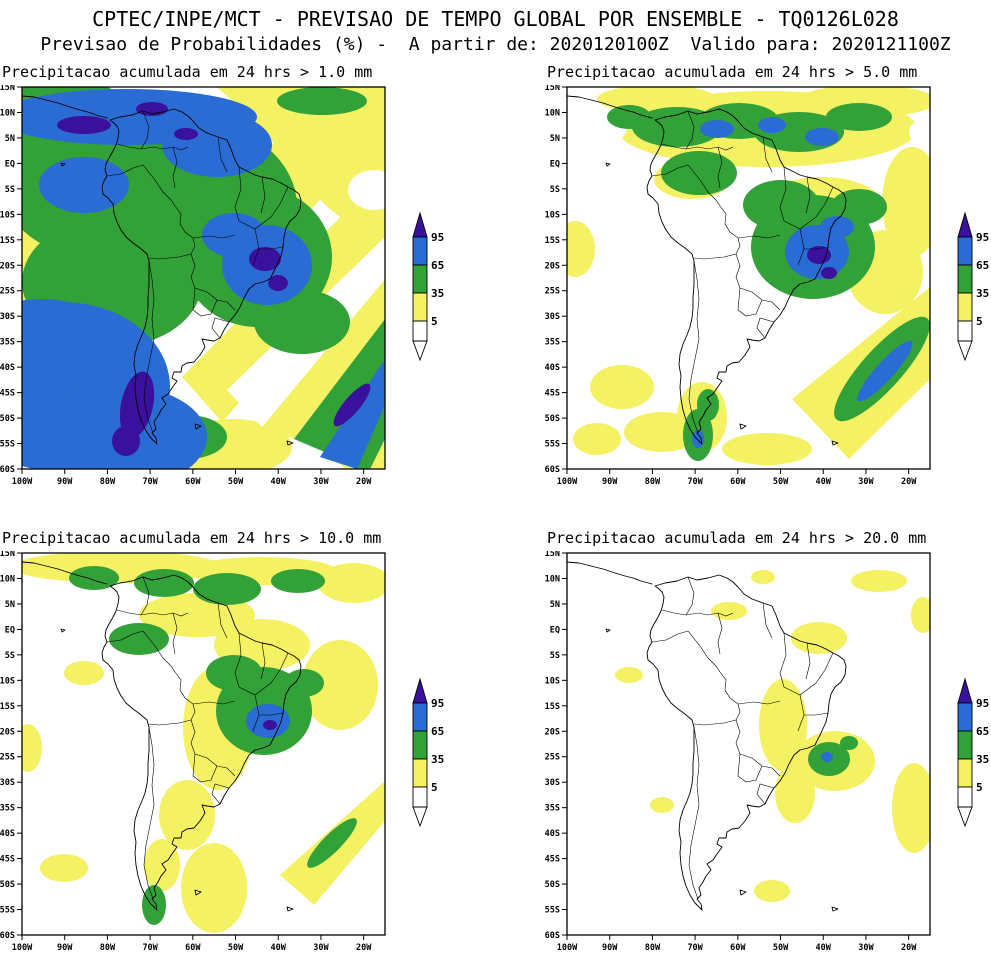  Describe the element at coordinates (552, 419) in the screenshot. I see `lat-tick-label: 50S` at that location.